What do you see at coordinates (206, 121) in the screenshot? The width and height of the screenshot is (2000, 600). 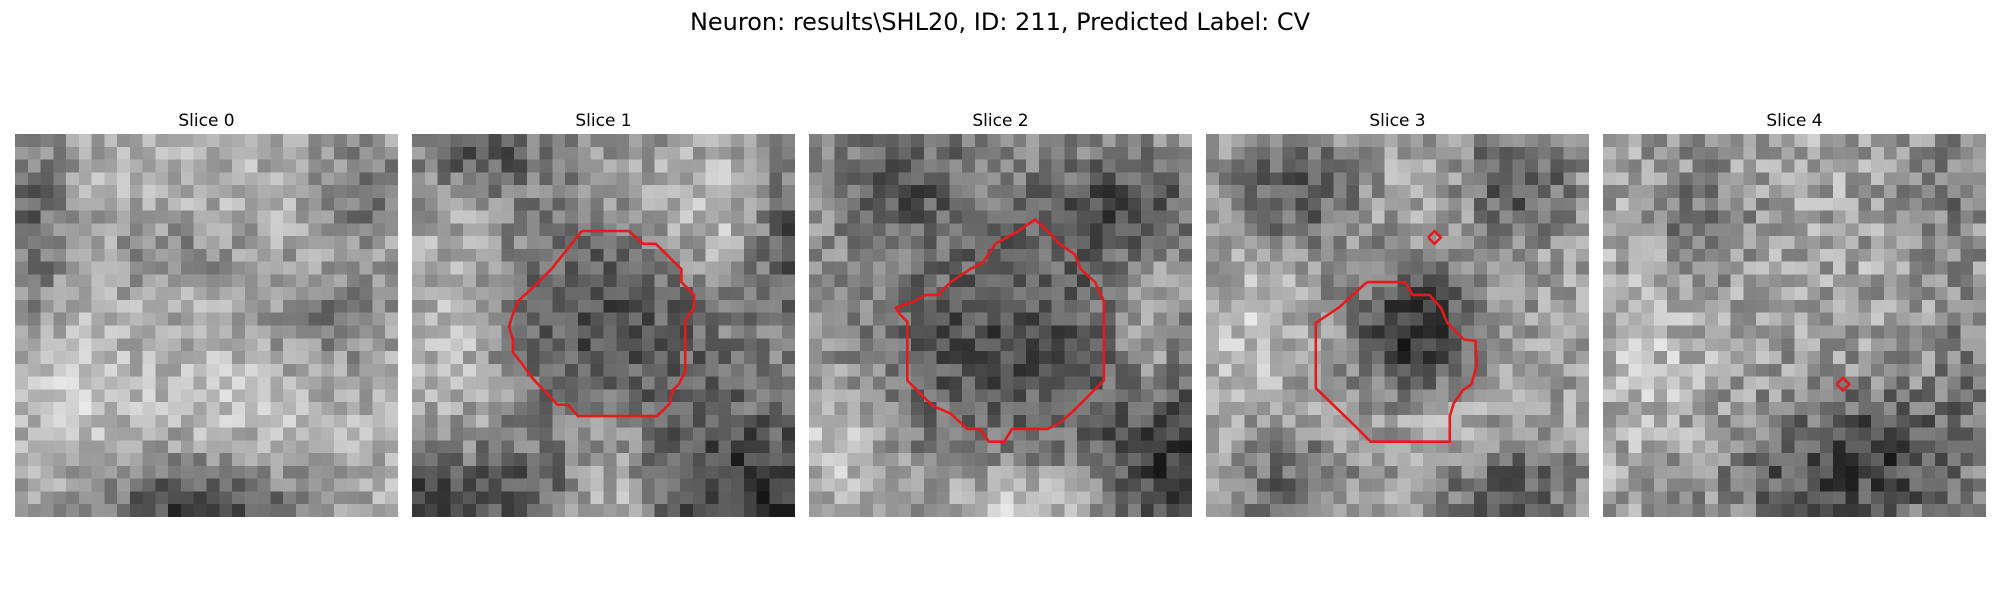 I see `slice-title-0: Slice 0` at bounding box center [206, 121].